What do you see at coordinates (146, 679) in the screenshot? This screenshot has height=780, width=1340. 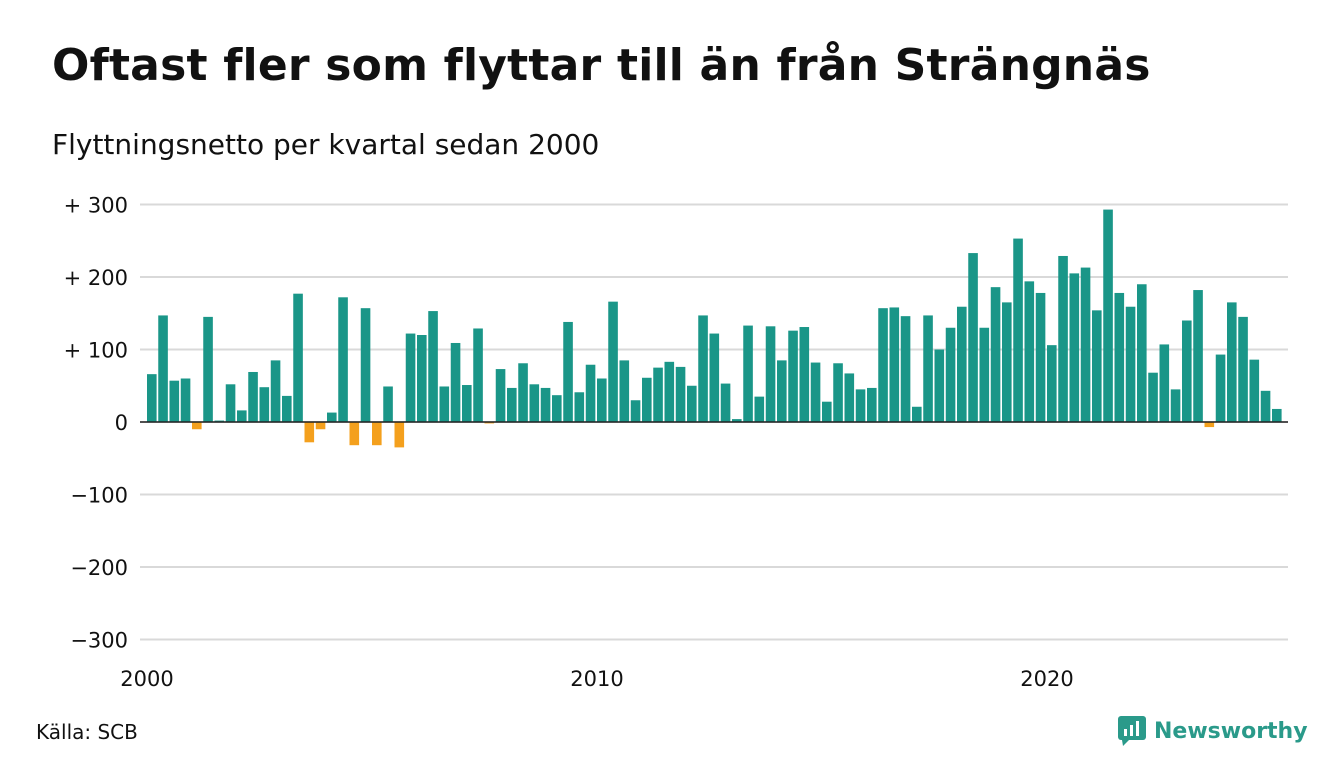 I see `x-tick-label: 2000` at bounding box center [146, 679].